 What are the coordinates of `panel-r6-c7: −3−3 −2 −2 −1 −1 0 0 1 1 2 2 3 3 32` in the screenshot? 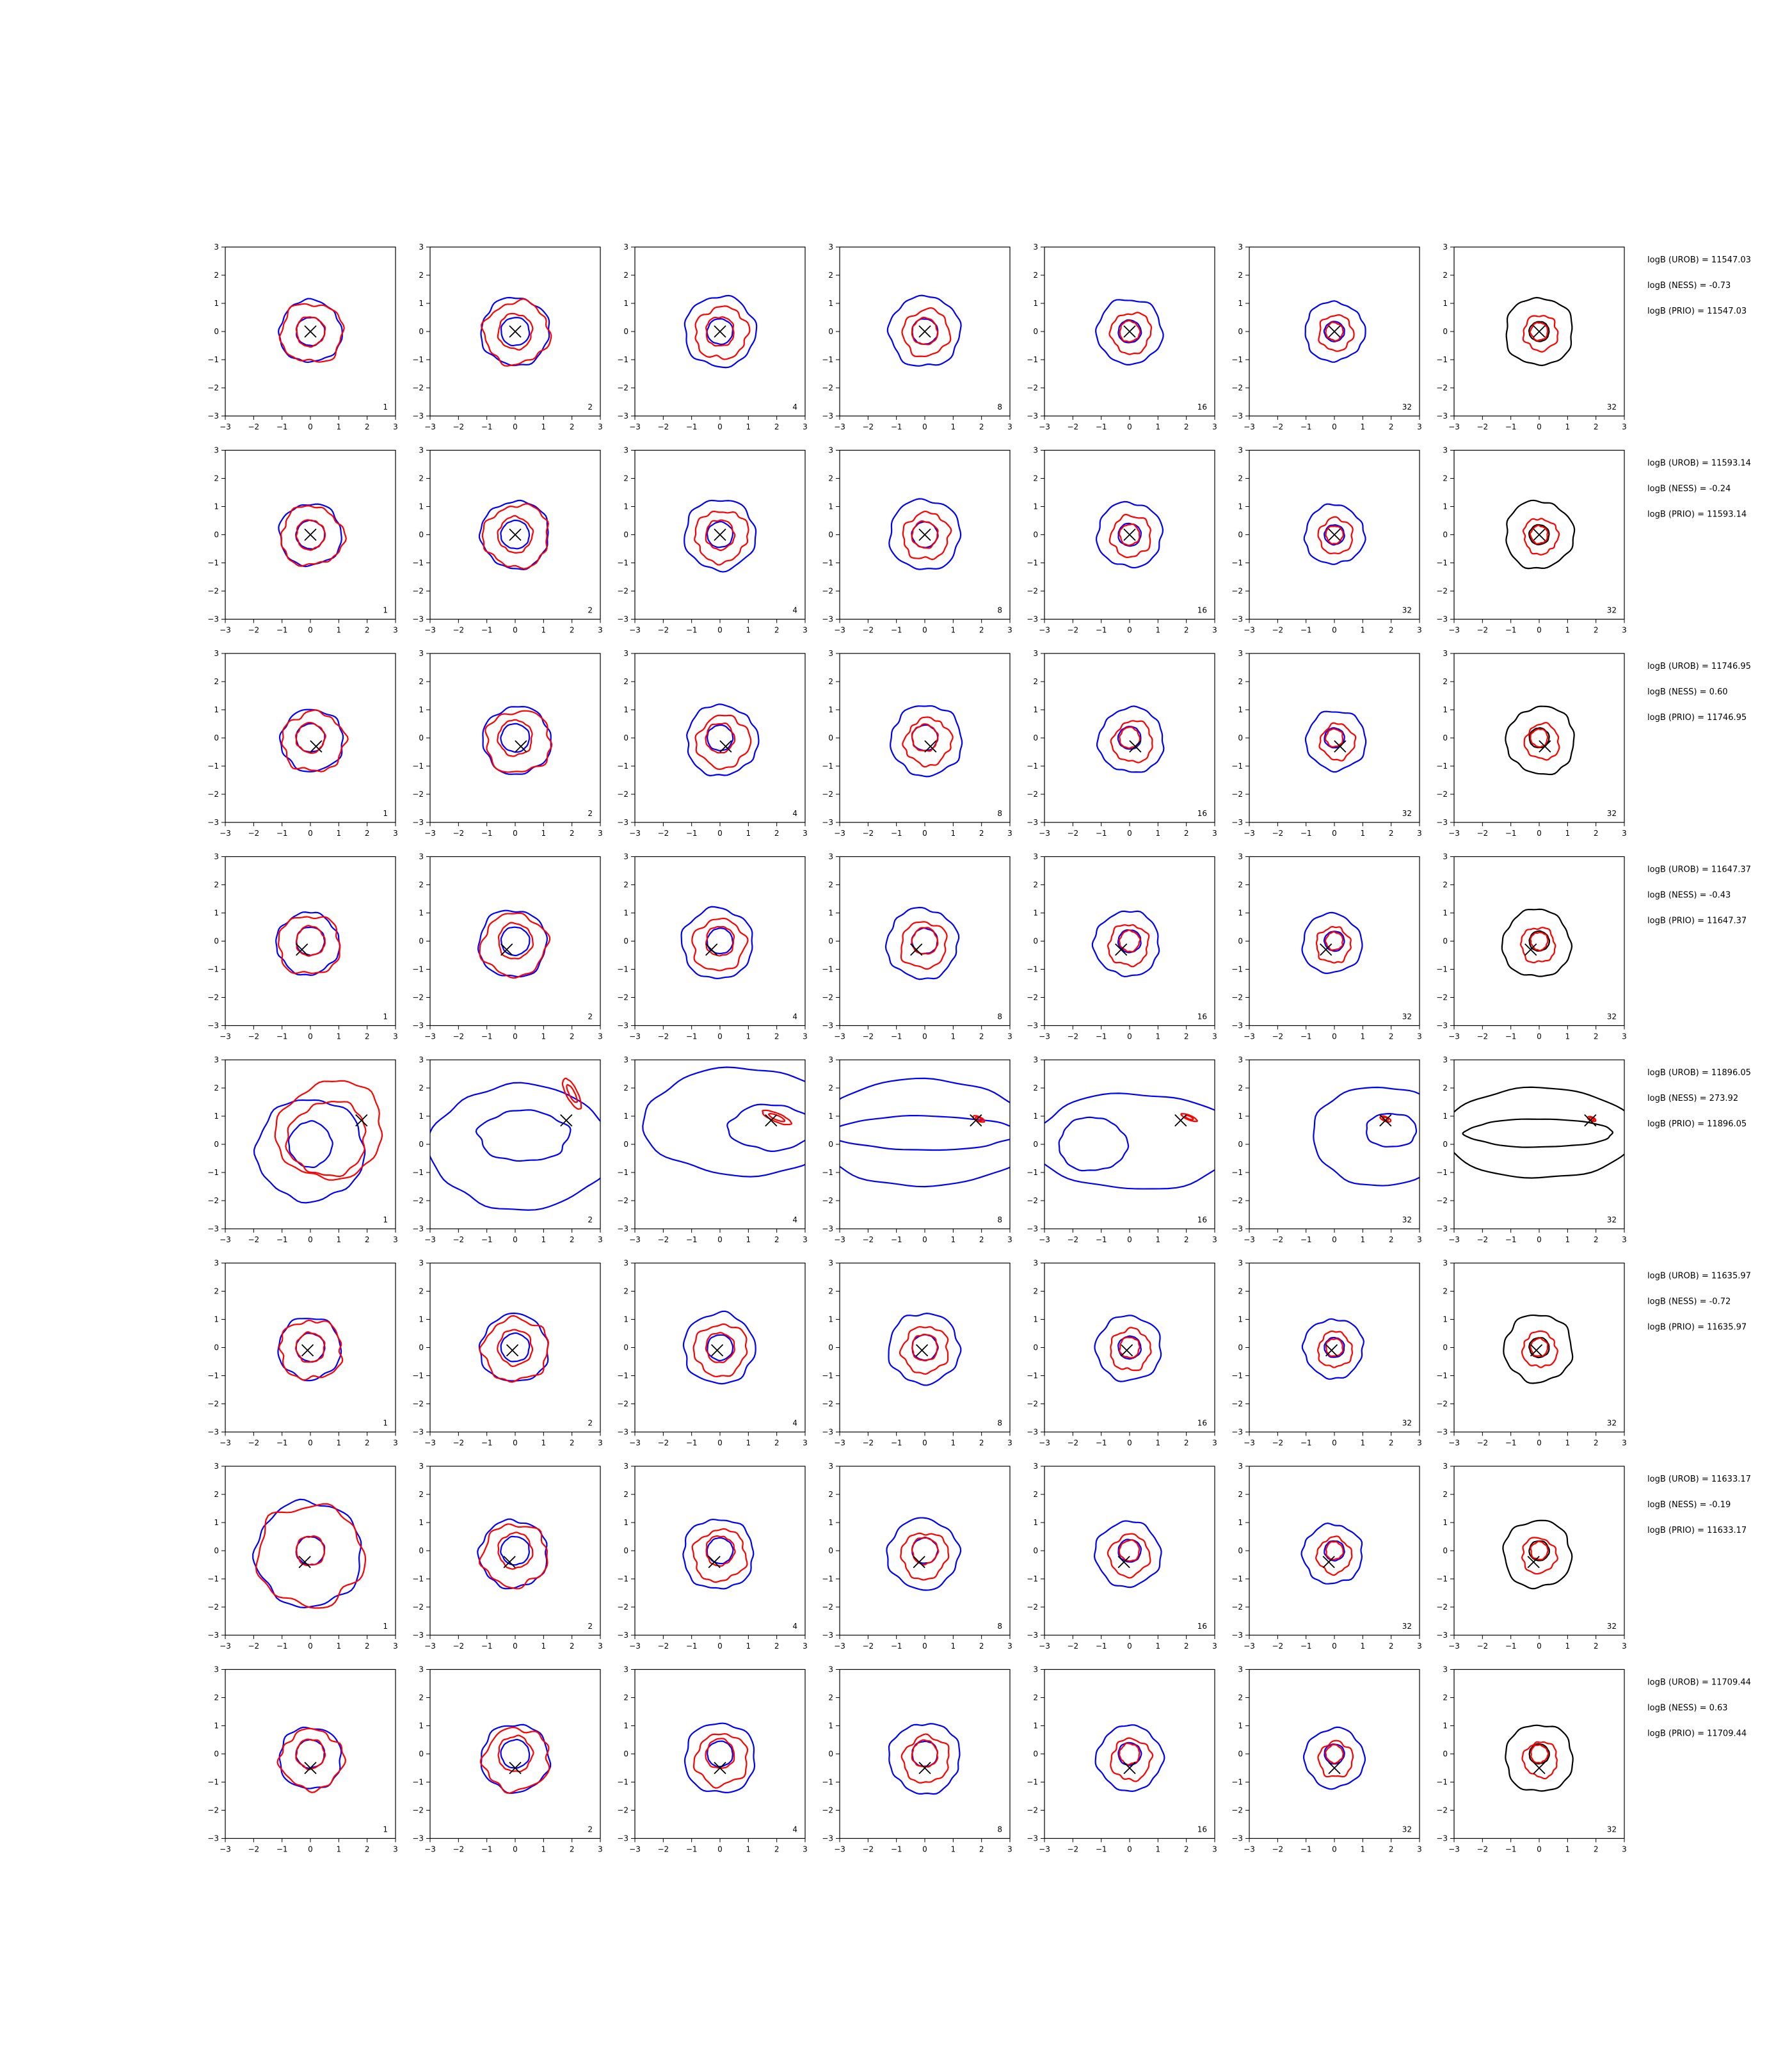 It's located at (1531, 1353).